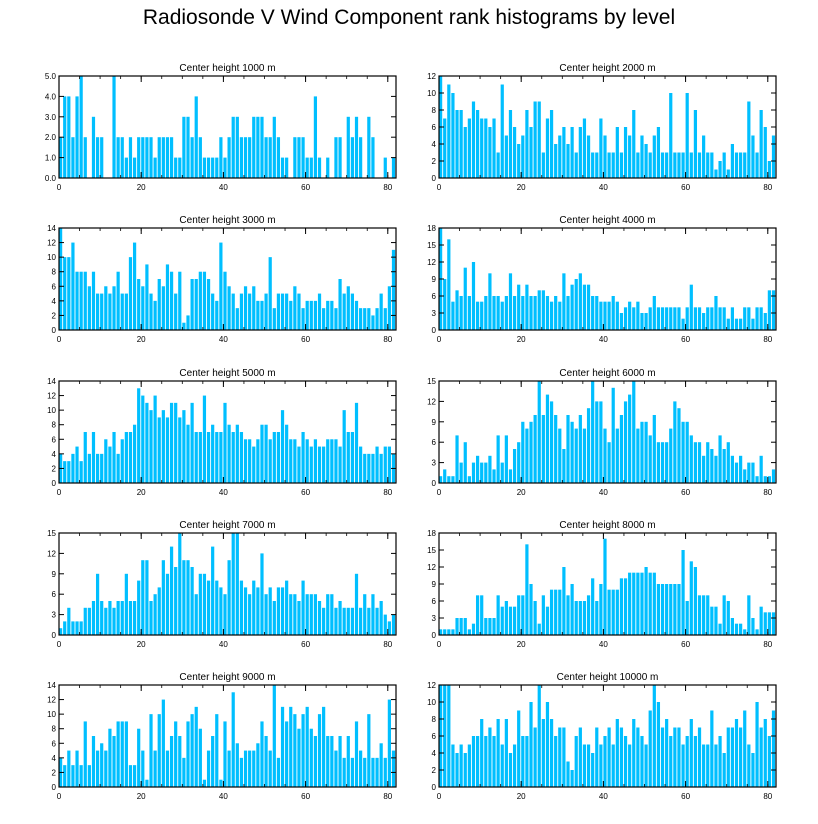 This screenshot has width=818, height=824. What do you see at coordinates (222, 279) in the screenshot?
I see `chart-panel-3: Center height 3000 m 0 20 40 60 80 0 2 4 6 8 10 12 14` at bounding box center [222, 279].